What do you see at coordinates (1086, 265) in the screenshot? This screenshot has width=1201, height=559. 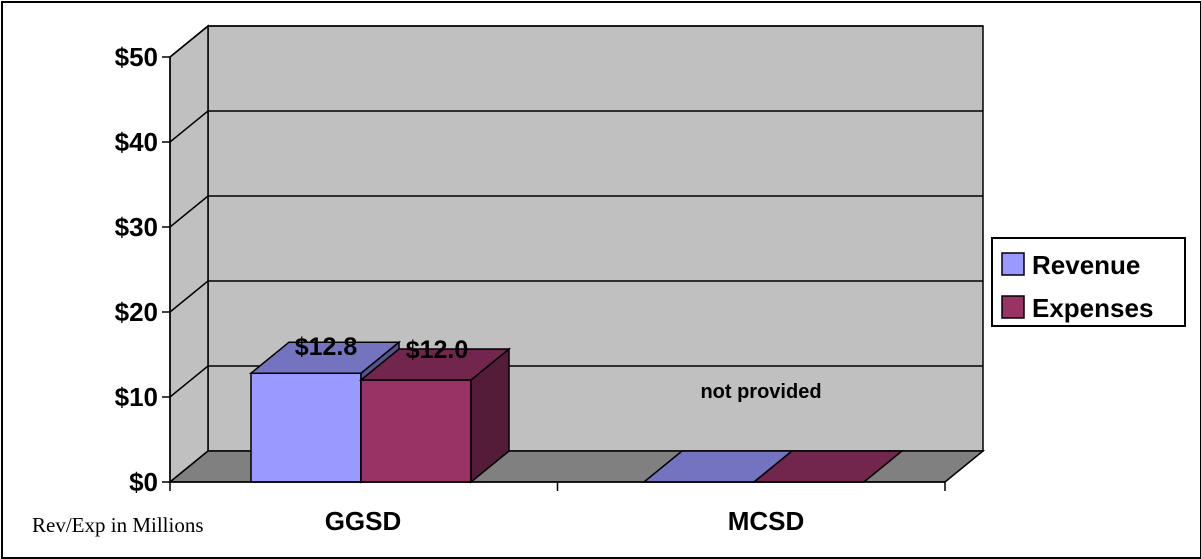 I see `legend-label-revenue: Revenue` at bounding box center [1086, 265].